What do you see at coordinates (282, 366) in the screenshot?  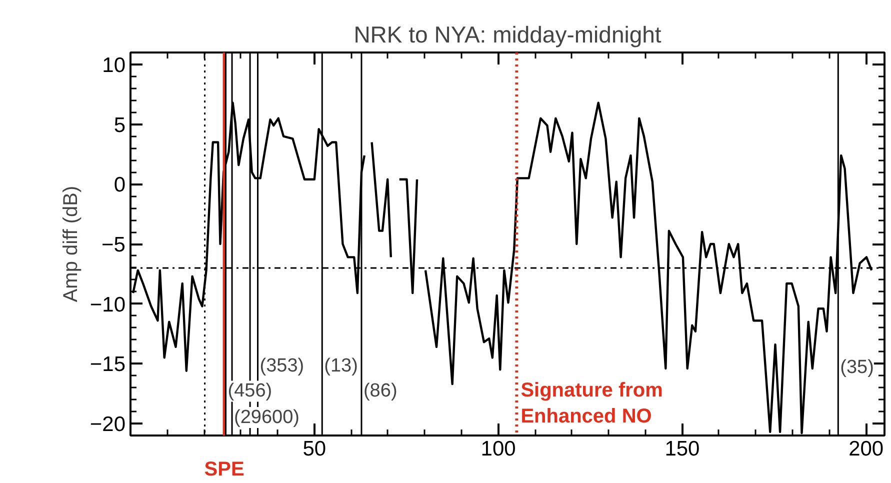 I see `annotation: (353)` at bounding box center [282, 366].